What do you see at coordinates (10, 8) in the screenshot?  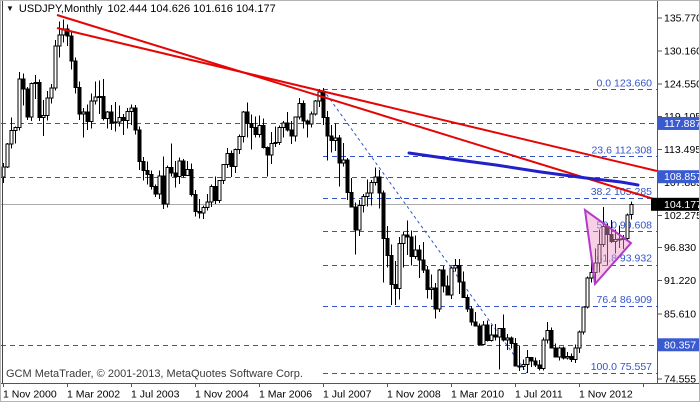 I see `symbol-dropdown-icon: ▼` at bounding box center [10, 8].